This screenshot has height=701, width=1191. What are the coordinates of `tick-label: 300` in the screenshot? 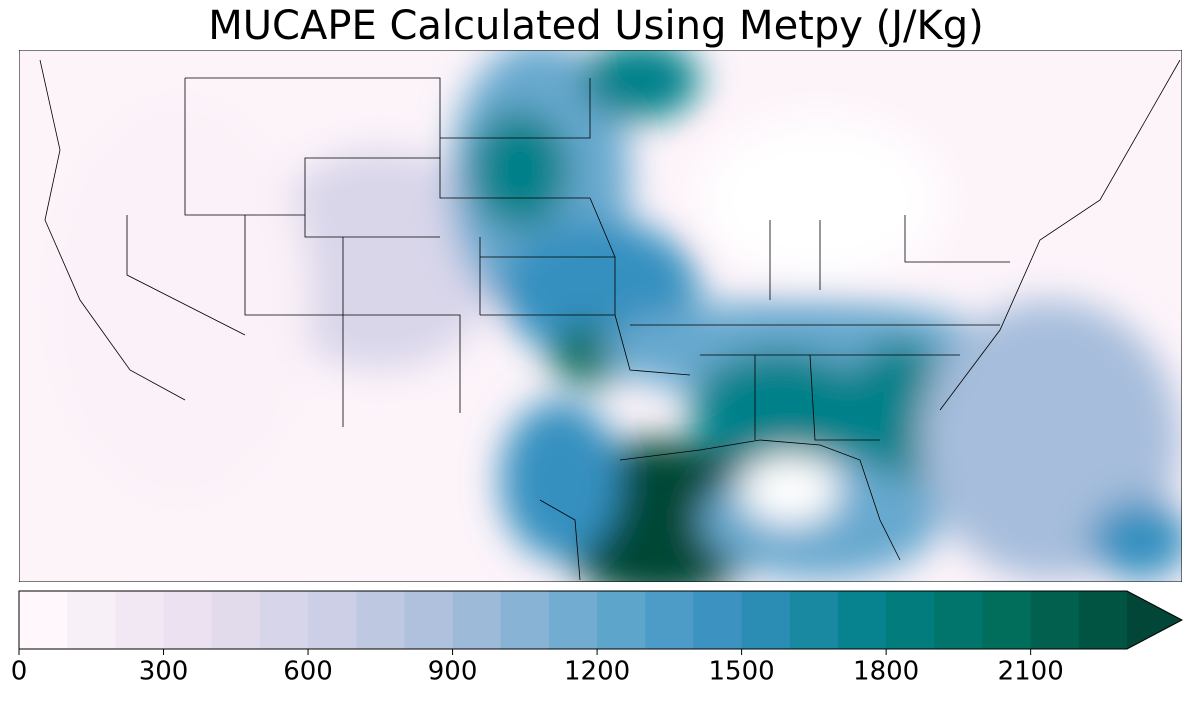 It's located at (164, 672).